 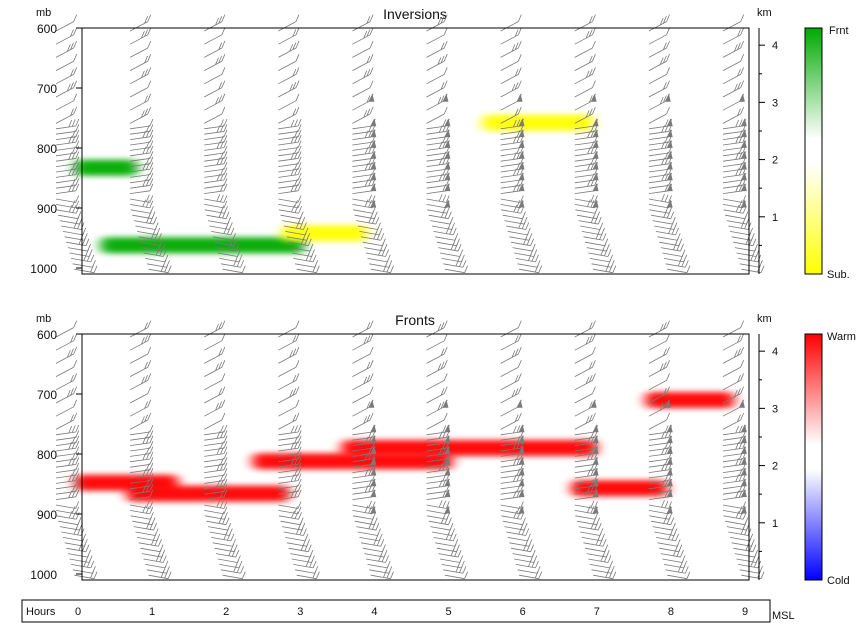 I want to click on hours-tick-label: 3, so click(x=300, y=612).